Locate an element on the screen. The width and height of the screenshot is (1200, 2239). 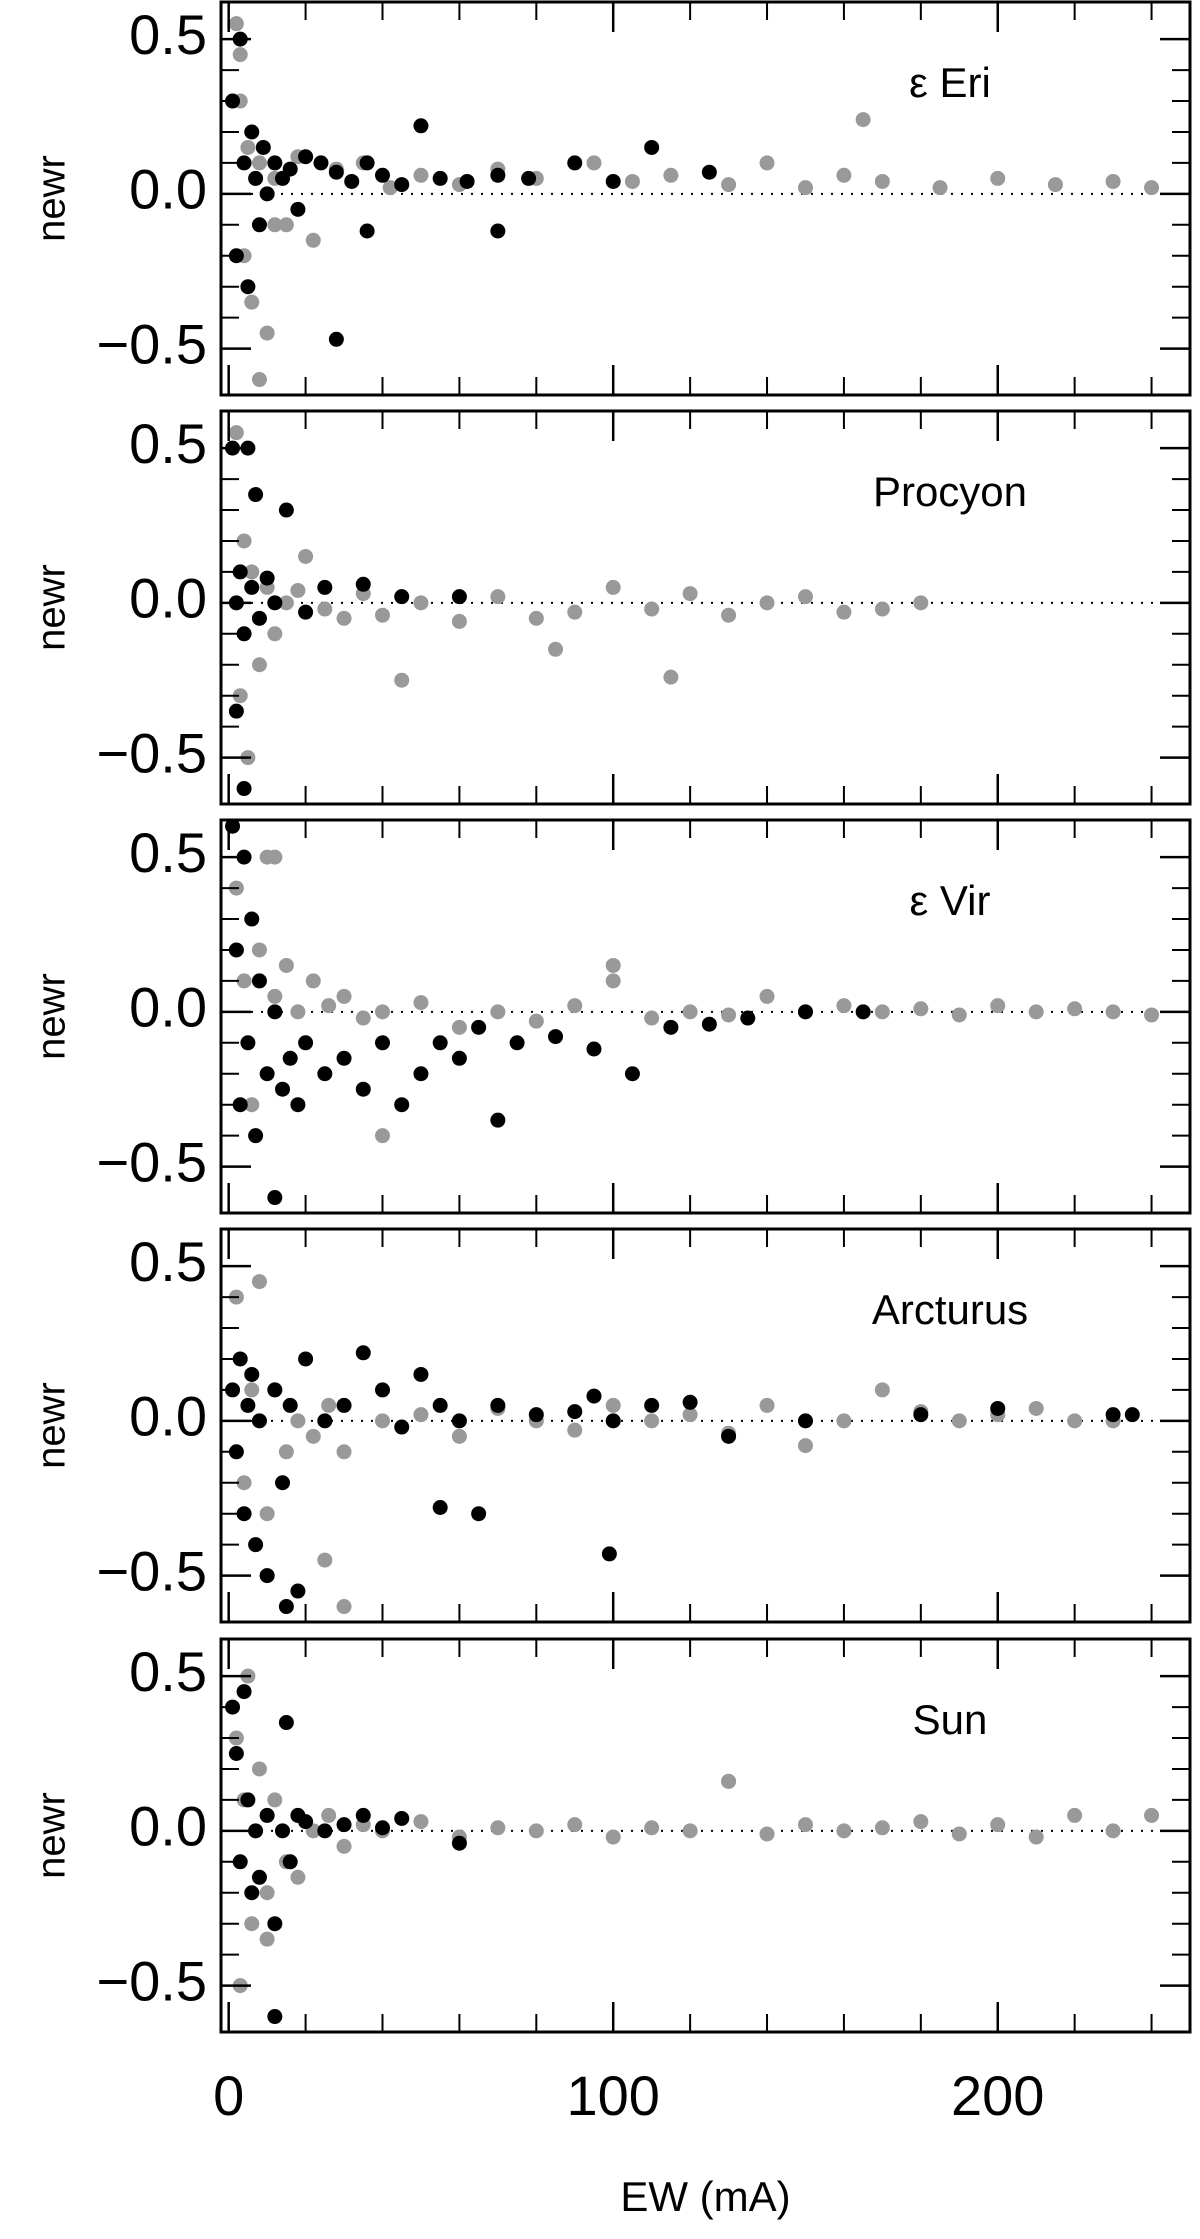
panel-label: ε Vir is located at coordinates (950, 900).